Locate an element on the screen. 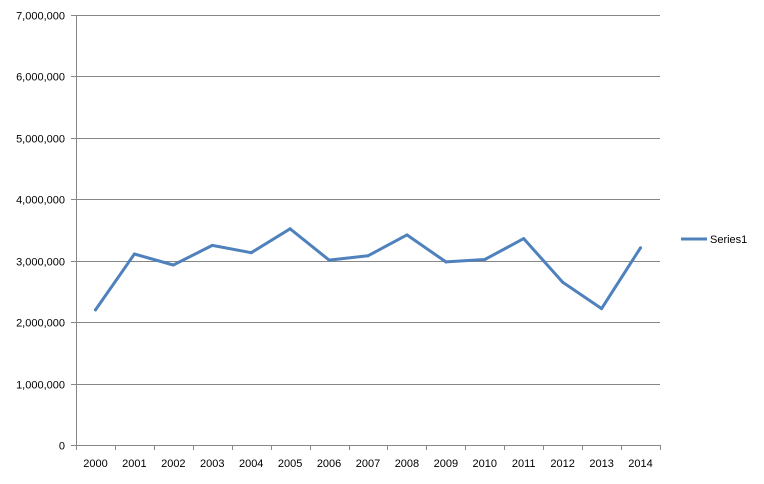 The height and width of the screenshot is (484, 764). x-tick-label: 2003 is located at coordinates (212, 464).